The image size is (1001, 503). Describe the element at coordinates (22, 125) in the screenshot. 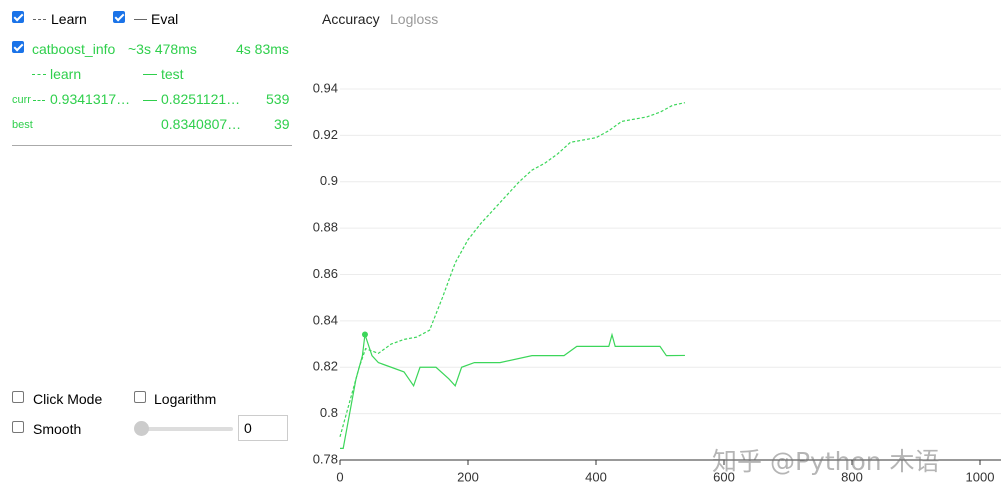

I see `best-label: best` at that location.